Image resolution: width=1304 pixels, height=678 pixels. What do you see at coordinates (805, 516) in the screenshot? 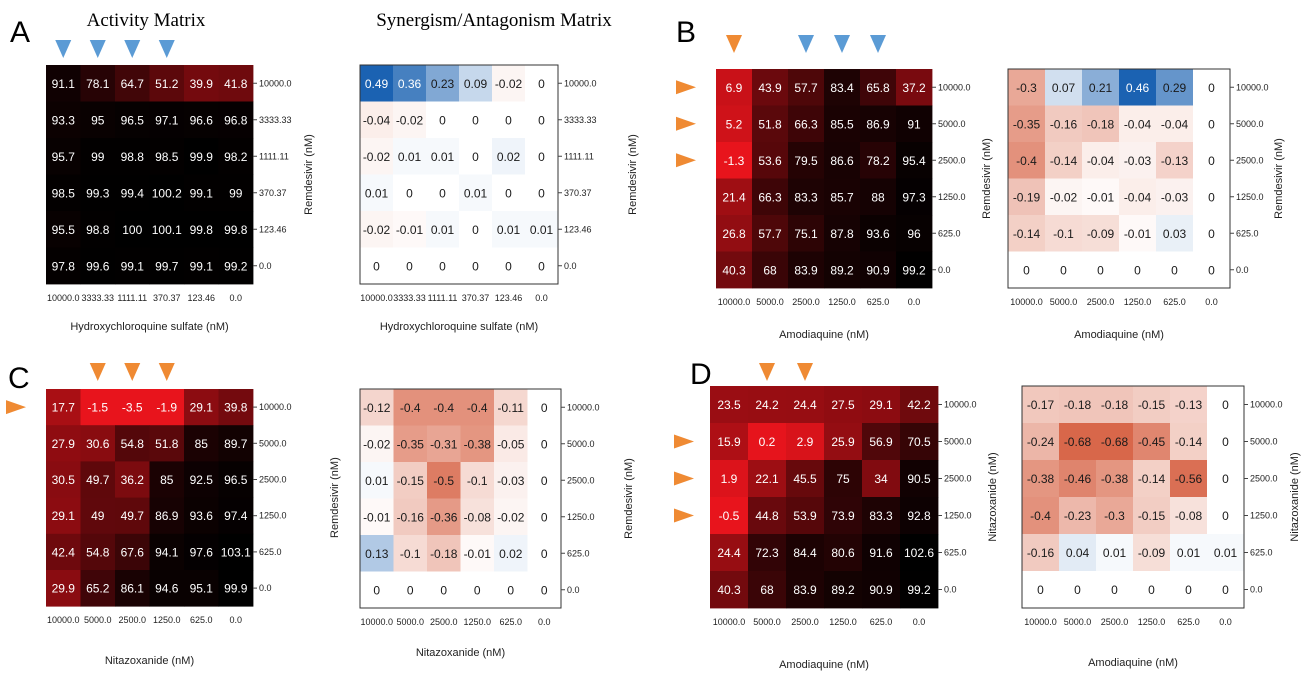
I see `cell-value-label: 53.9` at bounding box center [805, 516].